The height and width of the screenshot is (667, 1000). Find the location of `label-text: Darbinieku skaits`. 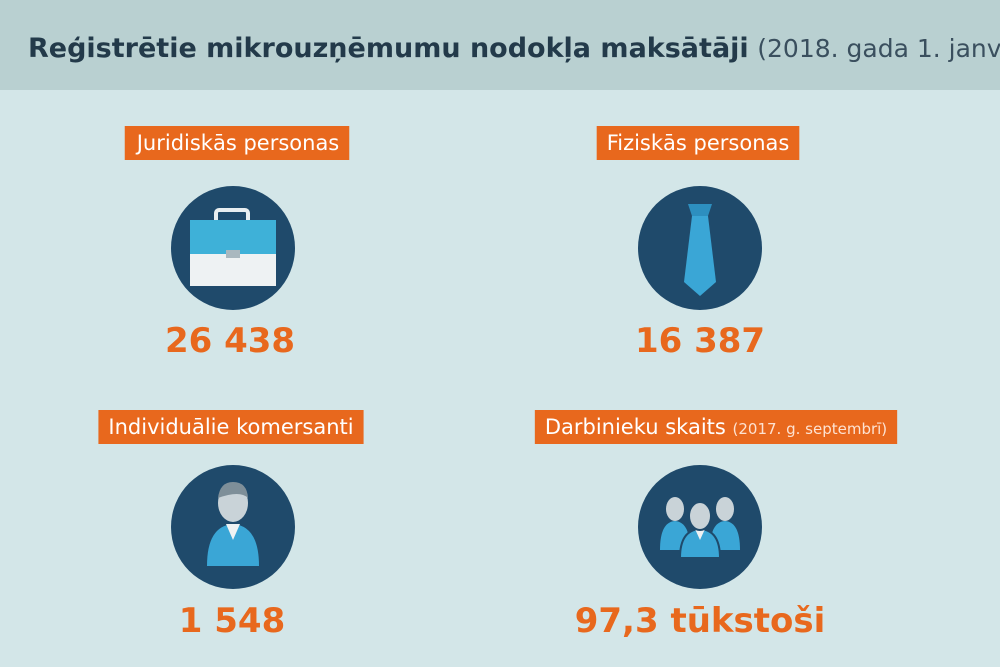

label-text: Darbinieku skaits is located at coordinates (635, 427).